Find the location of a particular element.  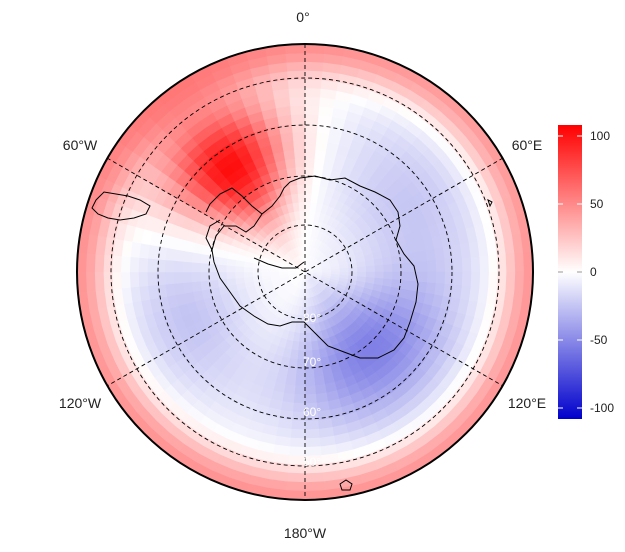

new-zealand-islands is located at coordinates (346, 485).